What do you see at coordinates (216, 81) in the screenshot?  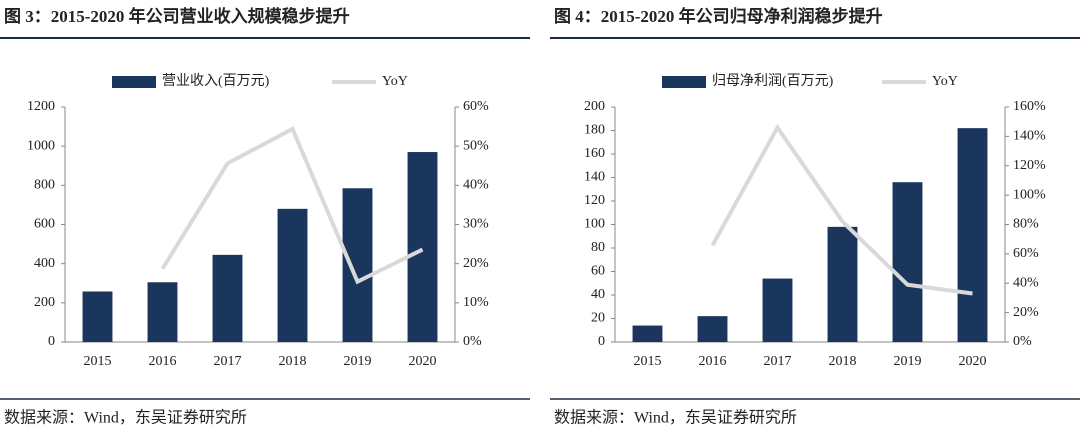 I see `legend-label: 营业收入(百万元)` at bounding box center [216, 81].